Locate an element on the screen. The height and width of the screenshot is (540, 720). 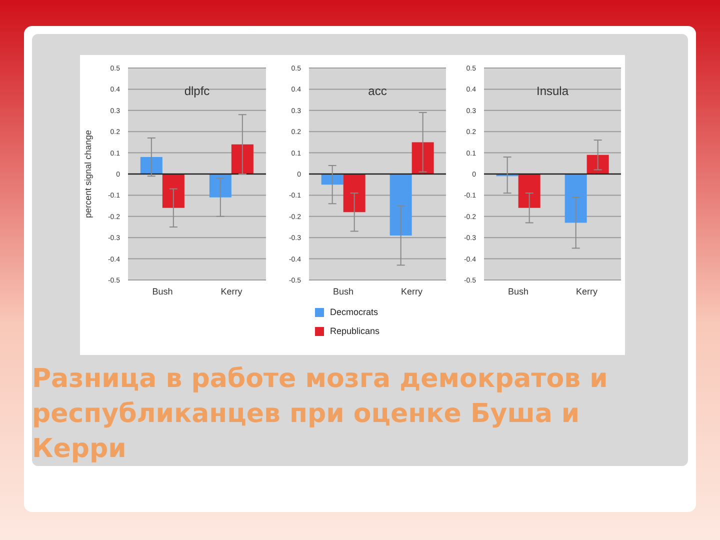
text: dlpfc is located at coordinates (197, 91).